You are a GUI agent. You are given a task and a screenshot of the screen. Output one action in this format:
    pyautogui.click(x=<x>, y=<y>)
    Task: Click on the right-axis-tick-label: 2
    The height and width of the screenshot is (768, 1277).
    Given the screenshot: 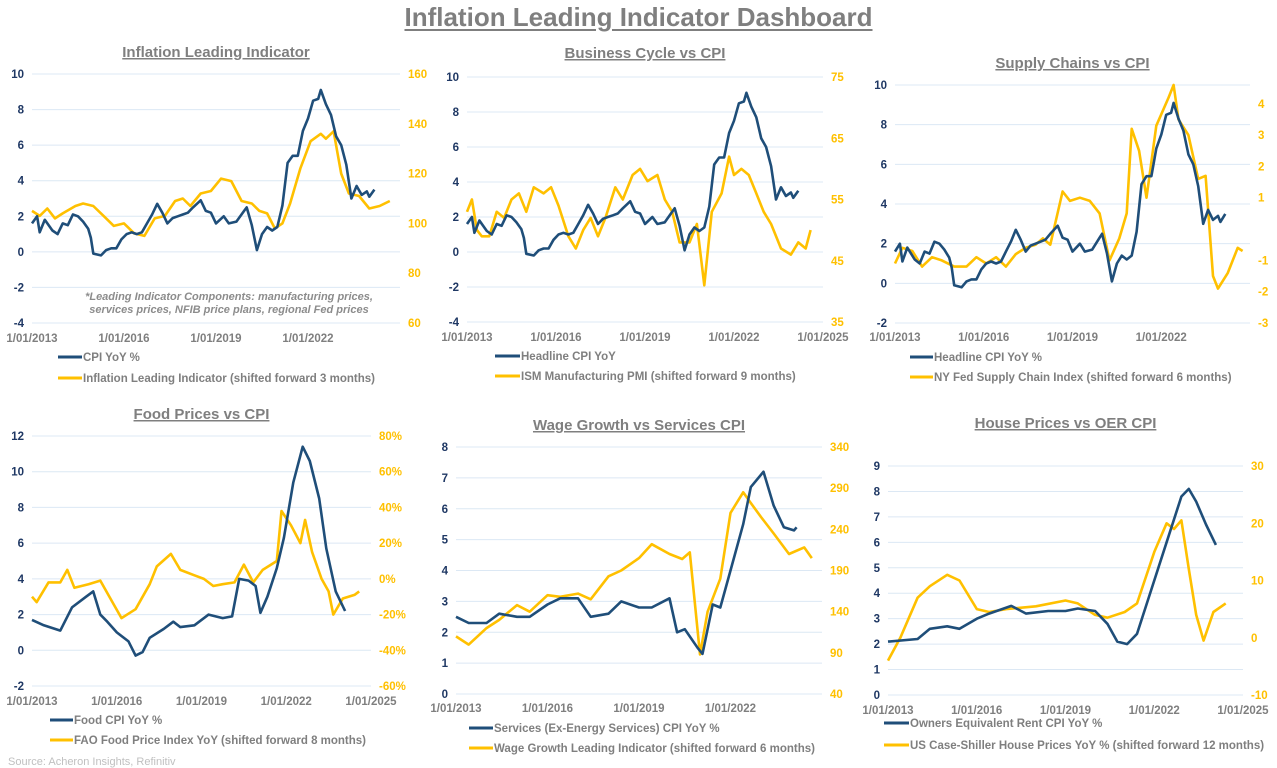 What is the action you would take?
    pyautogui.click(x=1261, y=167)
    